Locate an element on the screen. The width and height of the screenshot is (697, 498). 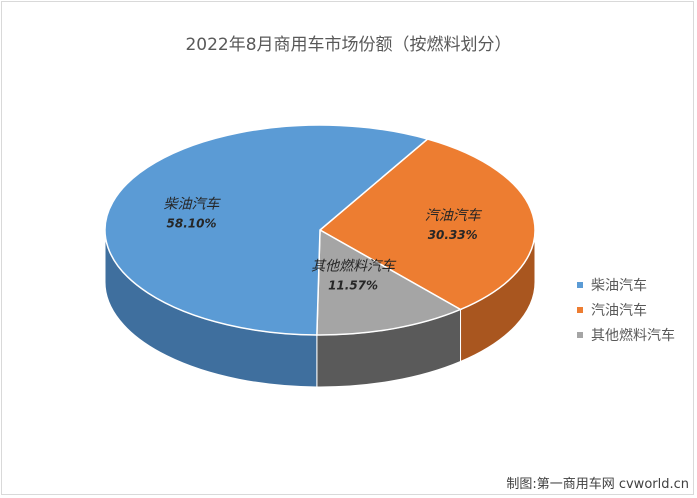
legend-label-other: 其他燃料汽车 is located at coordinates (633, 335).